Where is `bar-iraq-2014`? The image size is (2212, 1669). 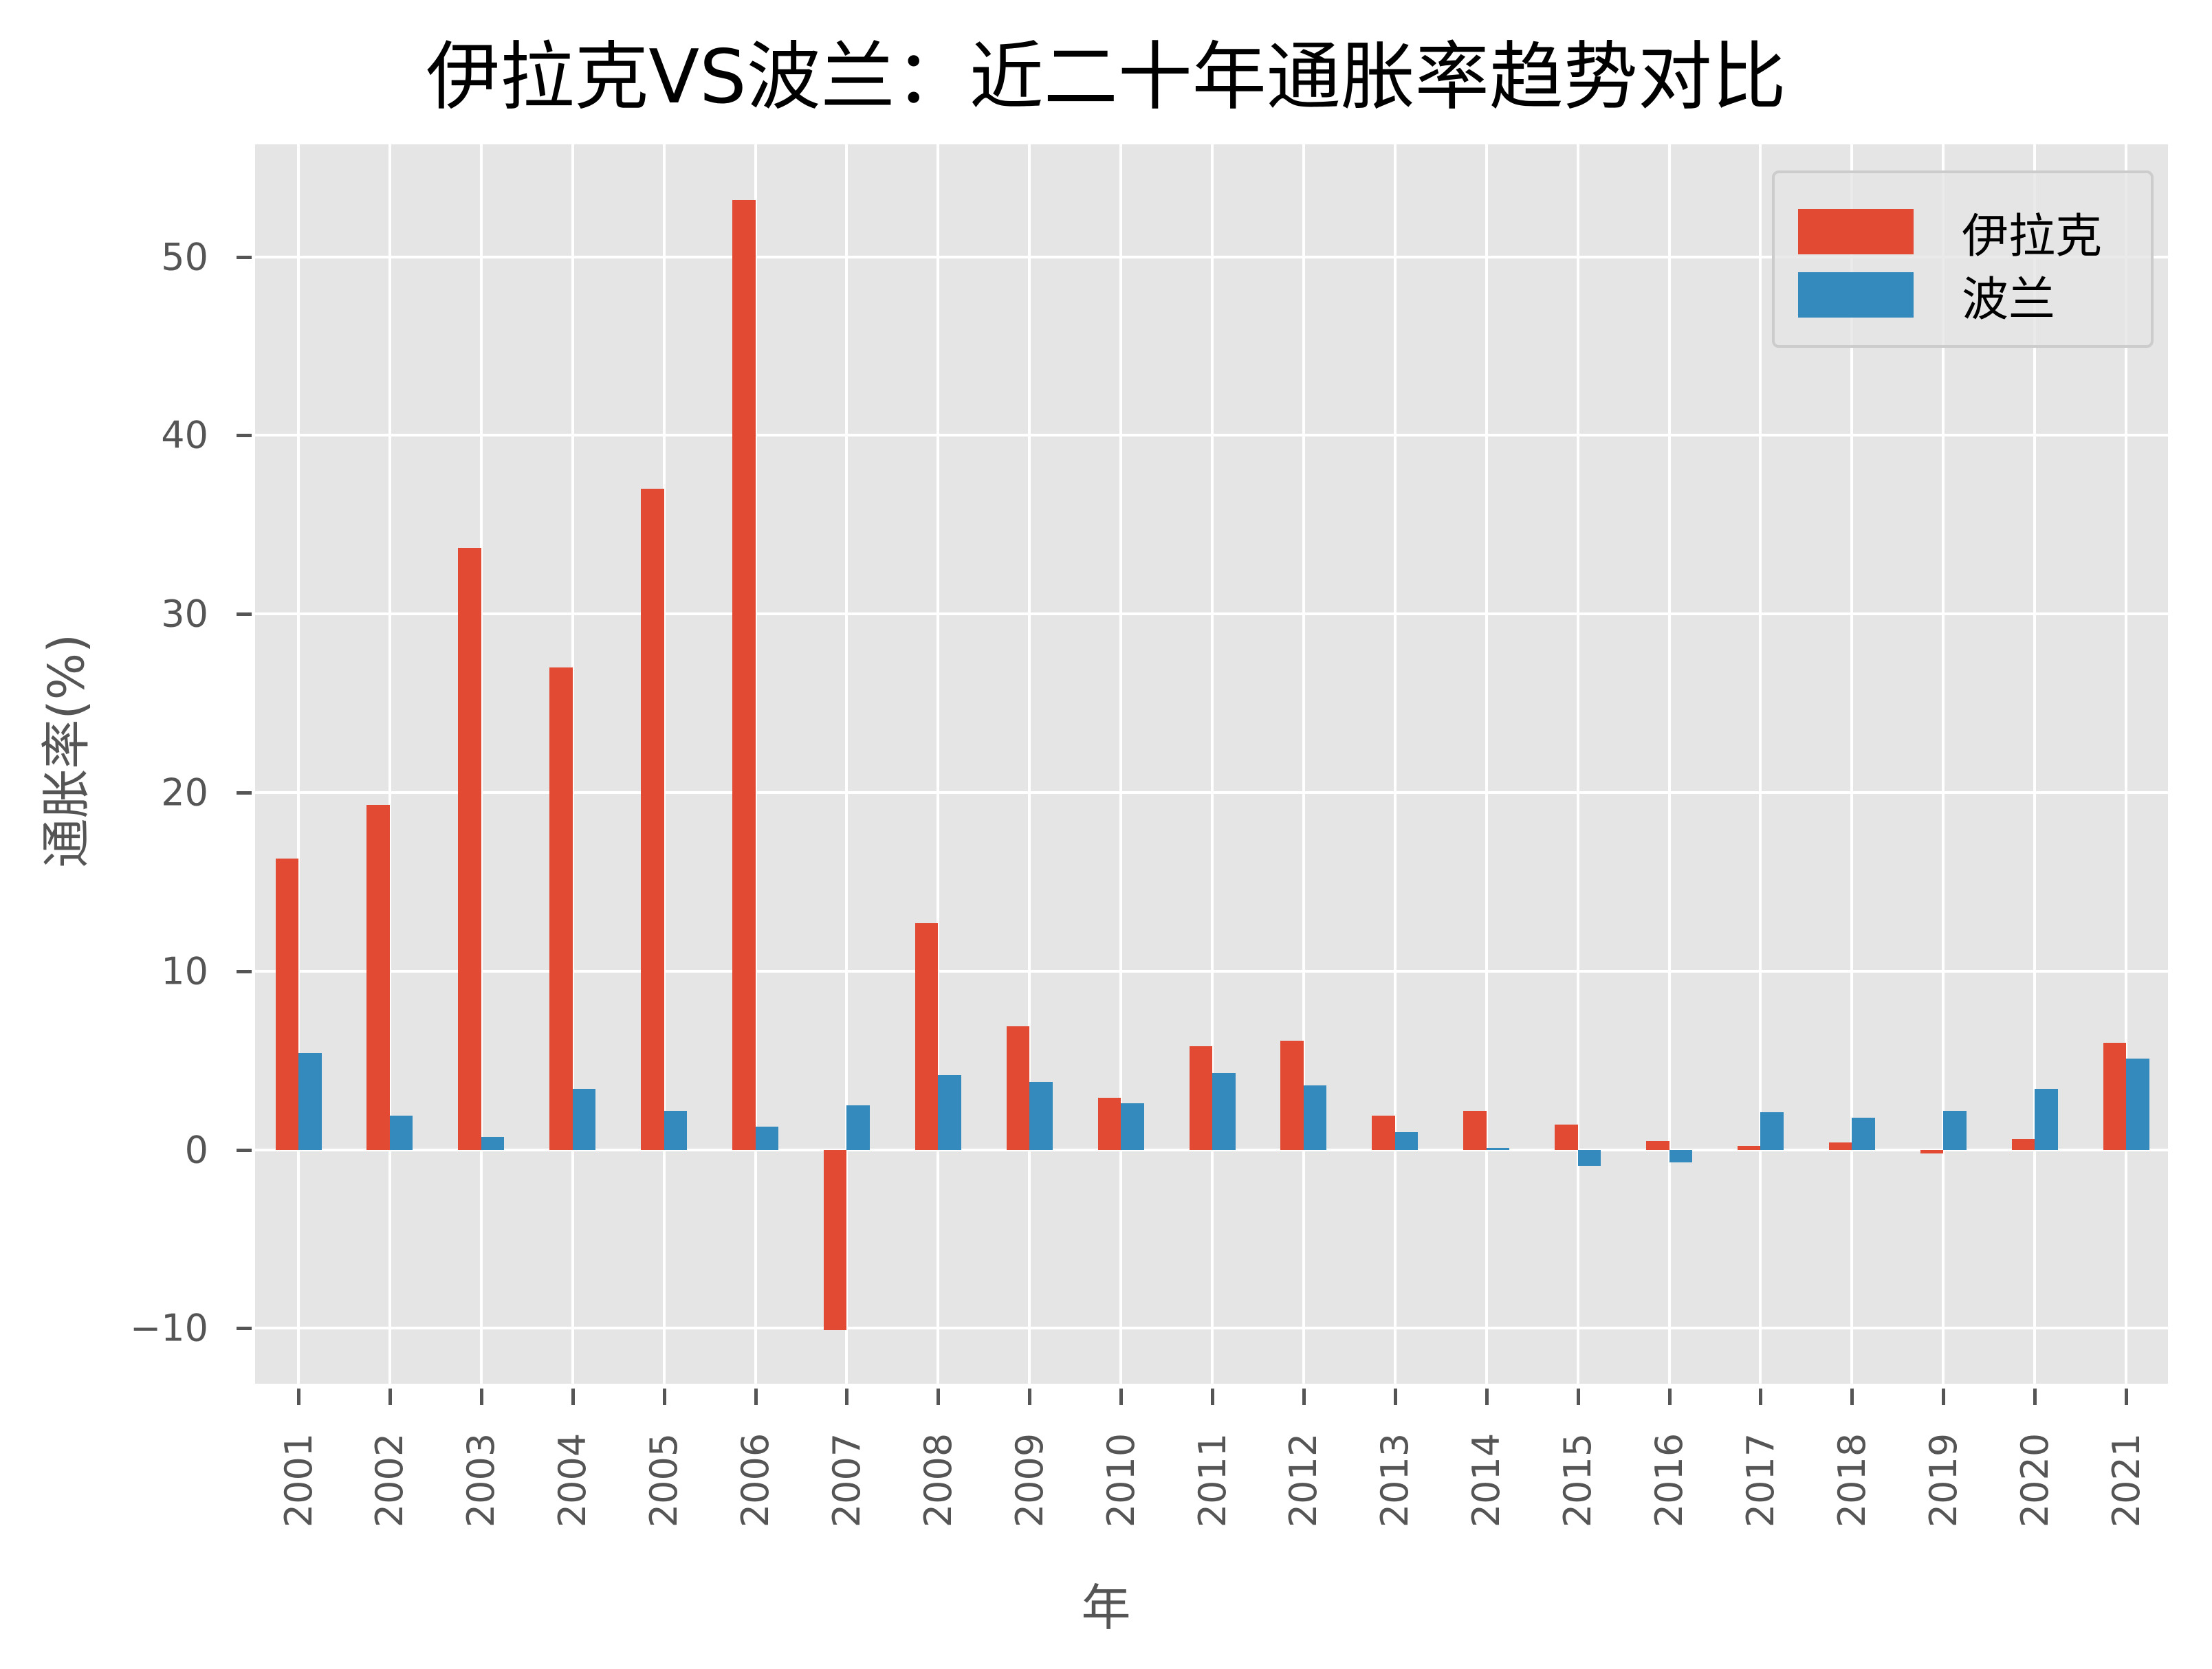
bar-iraq-2014 is located at coordinates (1475, 1130).